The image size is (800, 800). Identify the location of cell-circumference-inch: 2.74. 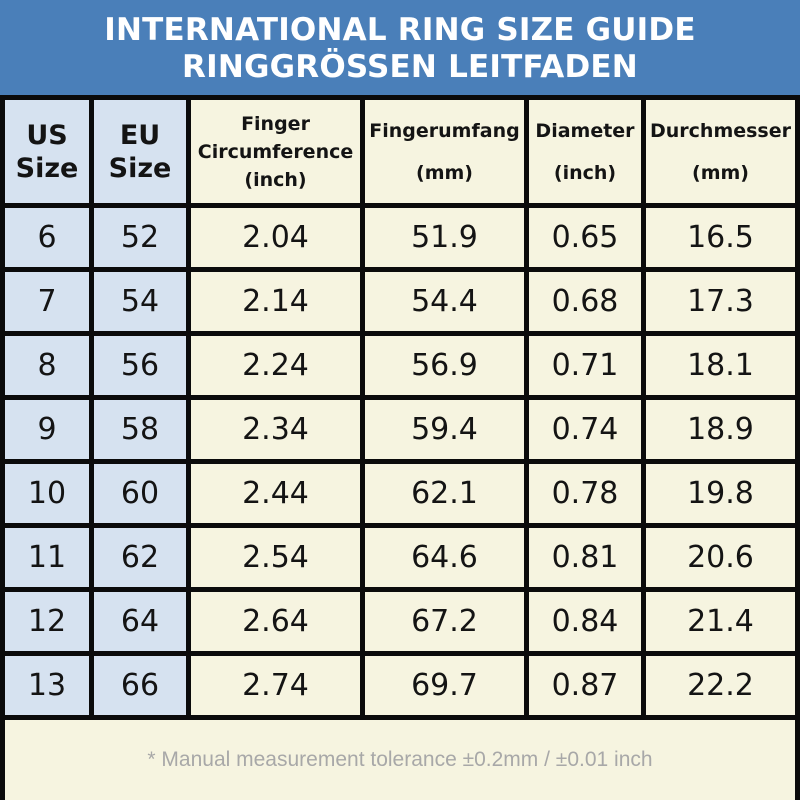
(275, 685).